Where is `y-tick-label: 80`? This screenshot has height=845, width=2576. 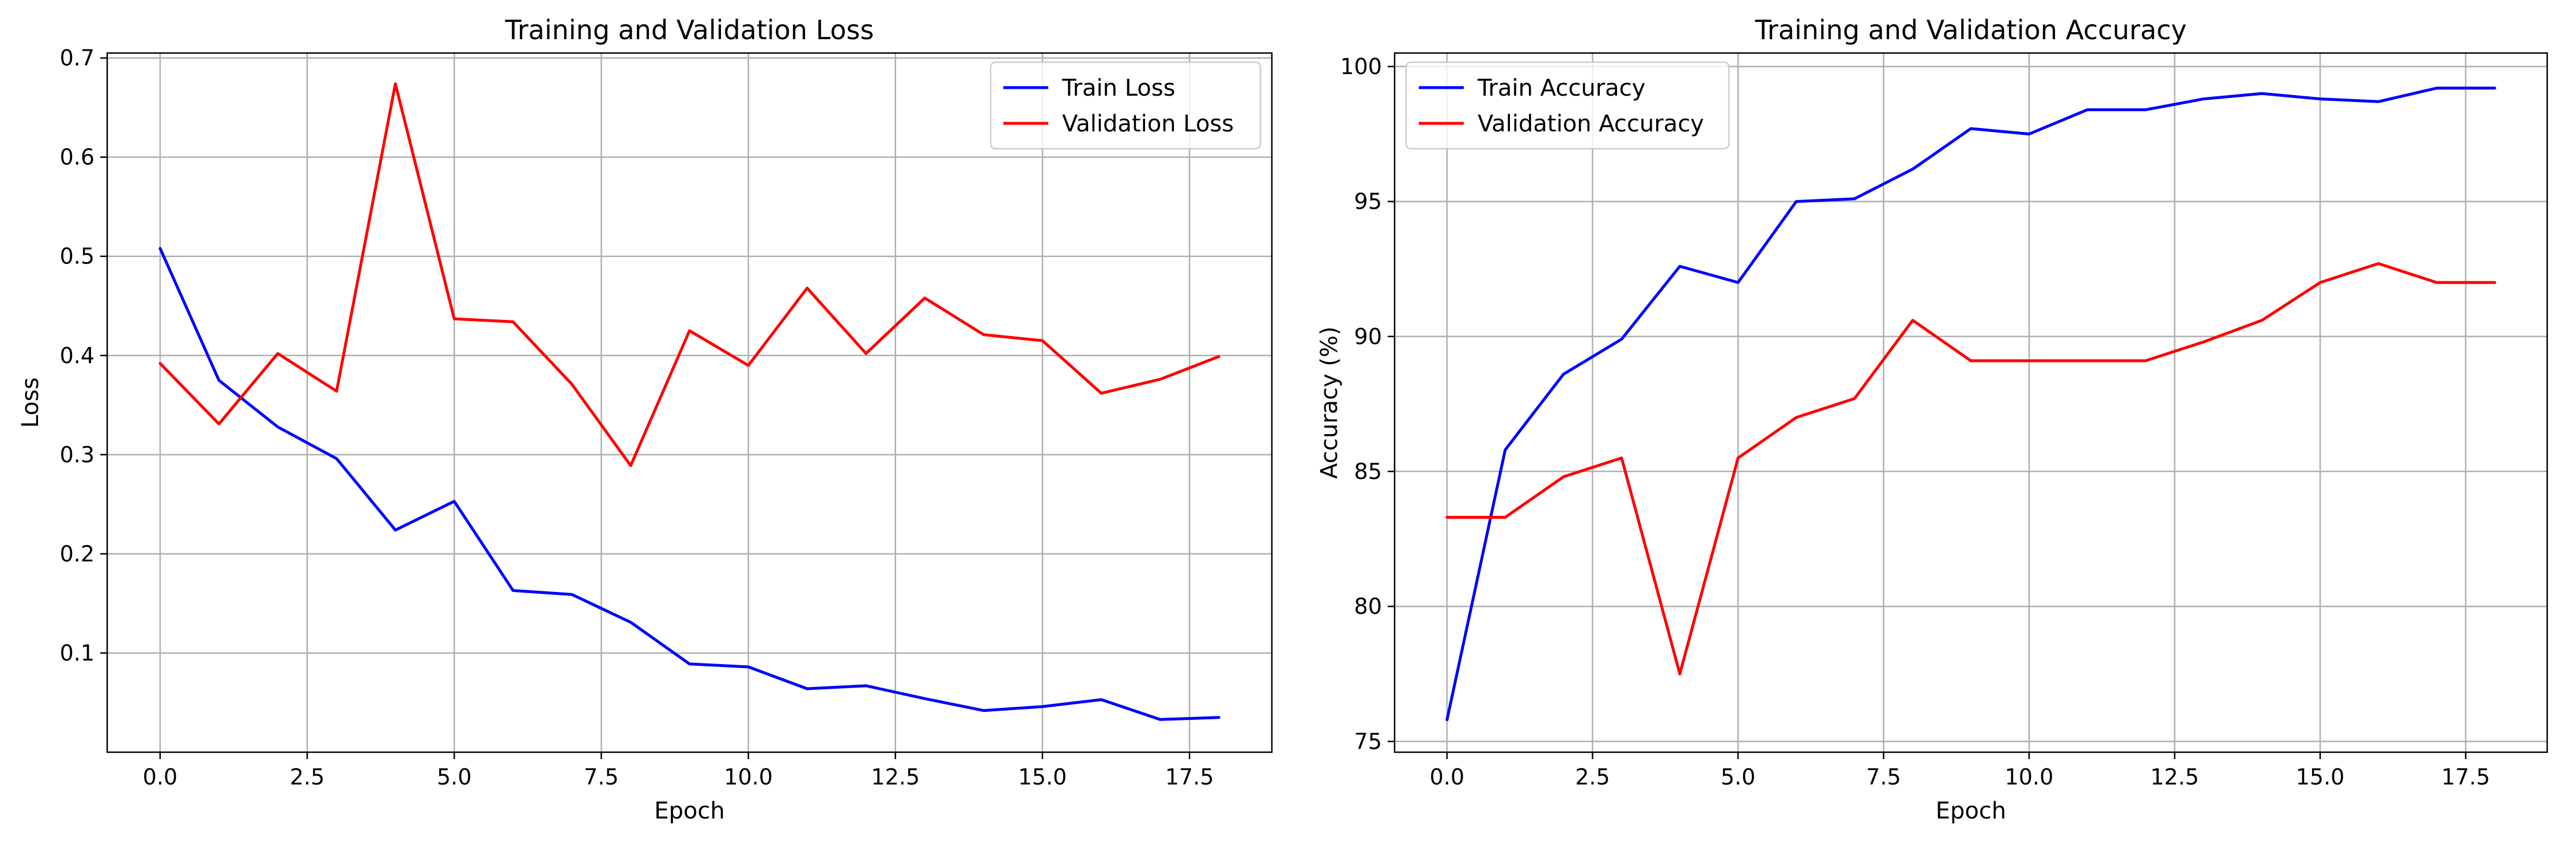
y-tick-label: 80 is located at coordinates (1368, 606).